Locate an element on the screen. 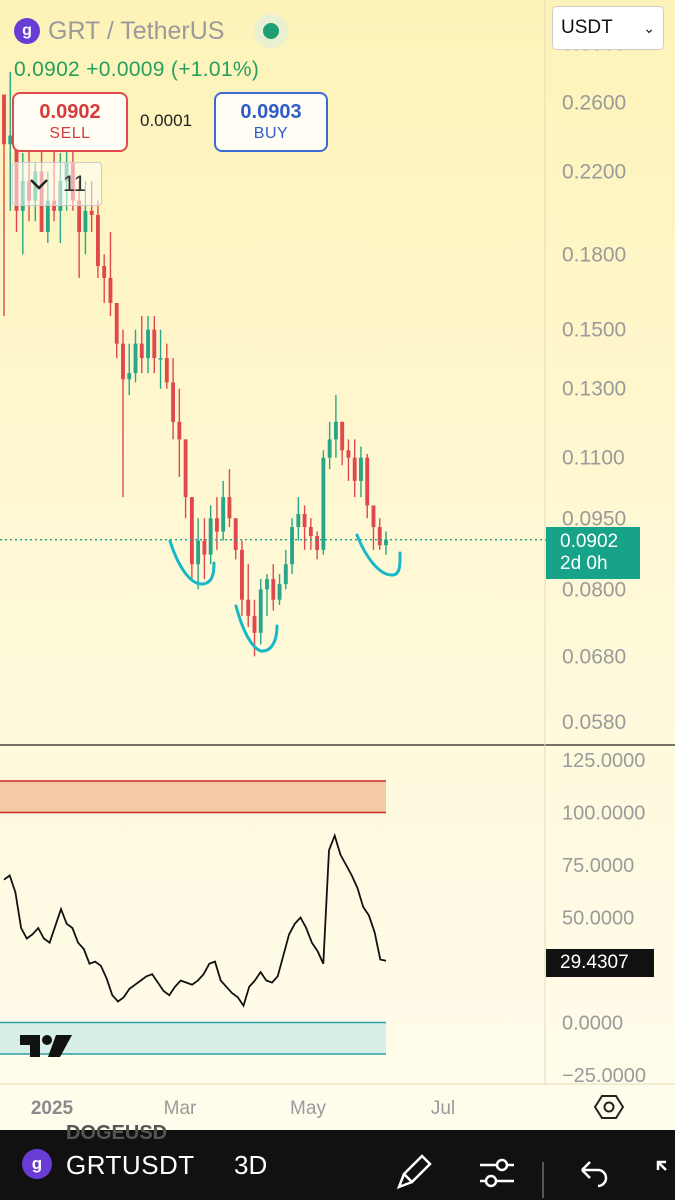  buy-label: BUY is located at coordinates (271, 133).